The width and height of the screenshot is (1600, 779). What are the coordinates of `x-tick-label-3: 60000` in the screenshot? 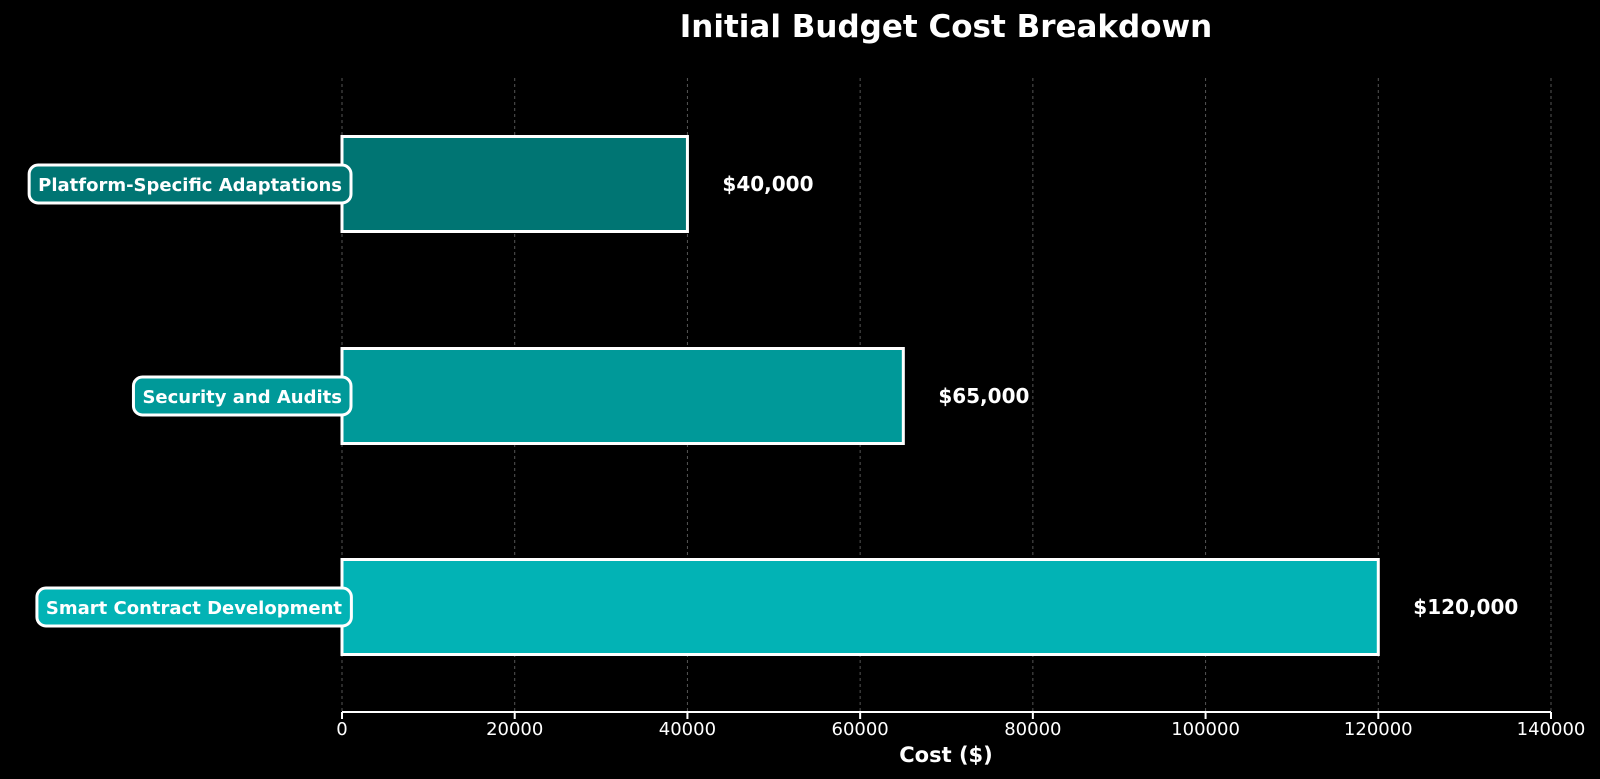 It's located at (860, 729).